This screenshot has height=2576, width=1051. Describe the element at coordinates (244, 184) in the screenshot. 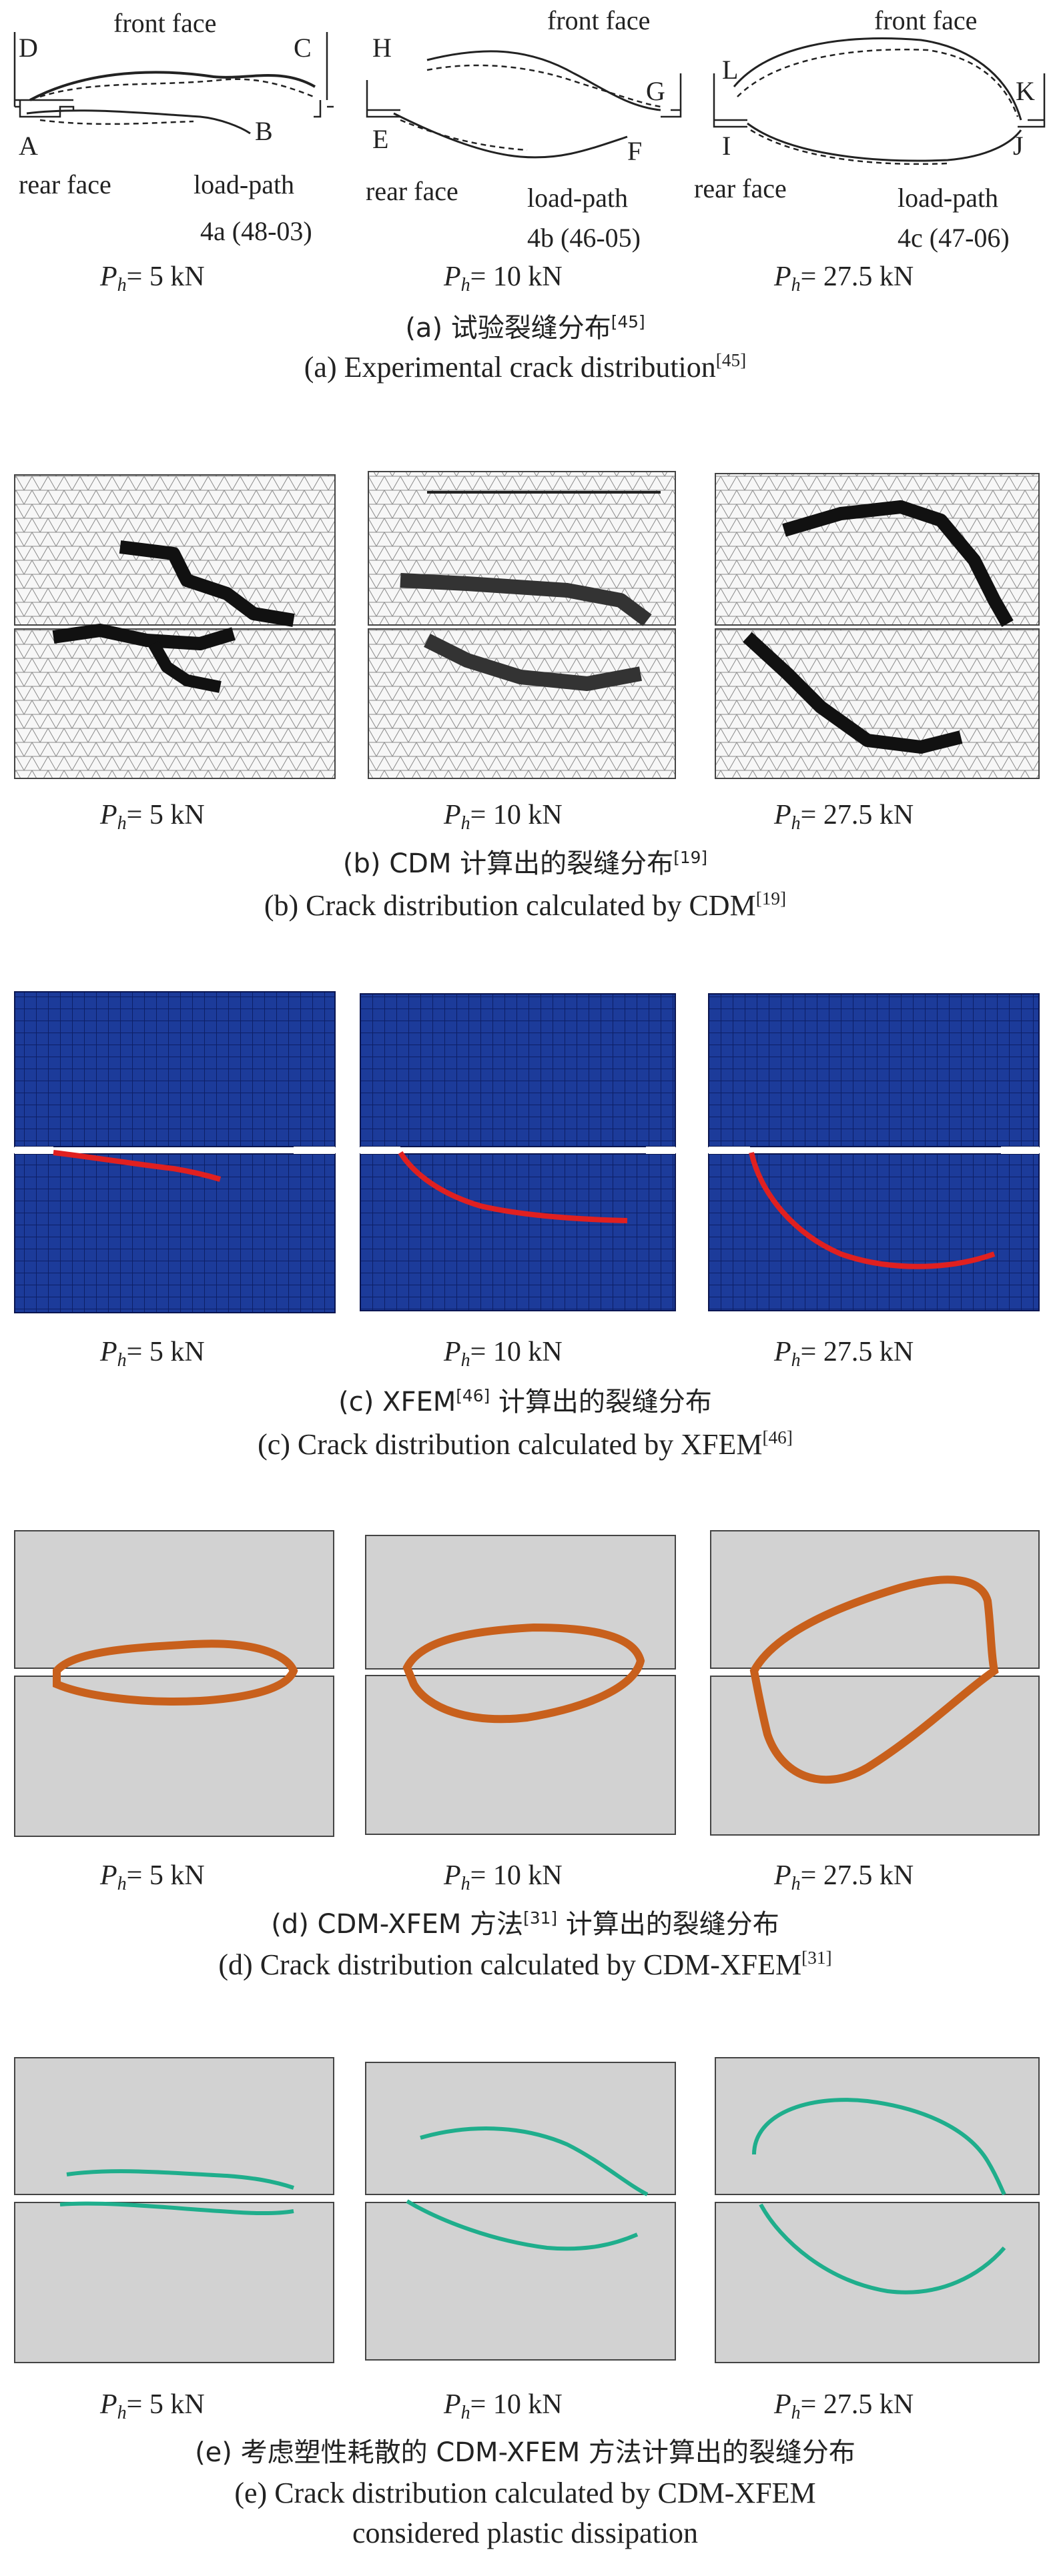

I see `label-load-path-1: load-path` at that location.